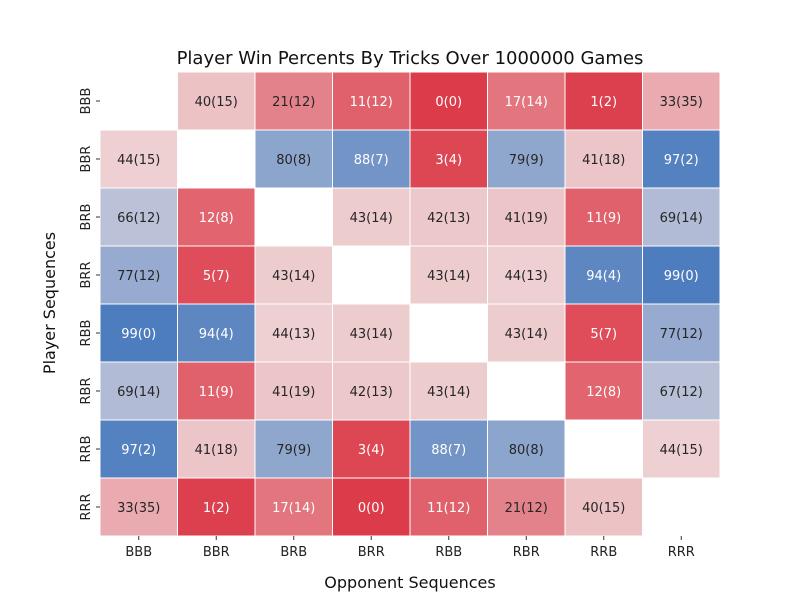 Image resolution: width=800 pixels, height=600 pixels. What do you see at coordinates (138, 552) in the screenshot?
I see `x-tick-label: BBB` at bounding box center [138, 552].